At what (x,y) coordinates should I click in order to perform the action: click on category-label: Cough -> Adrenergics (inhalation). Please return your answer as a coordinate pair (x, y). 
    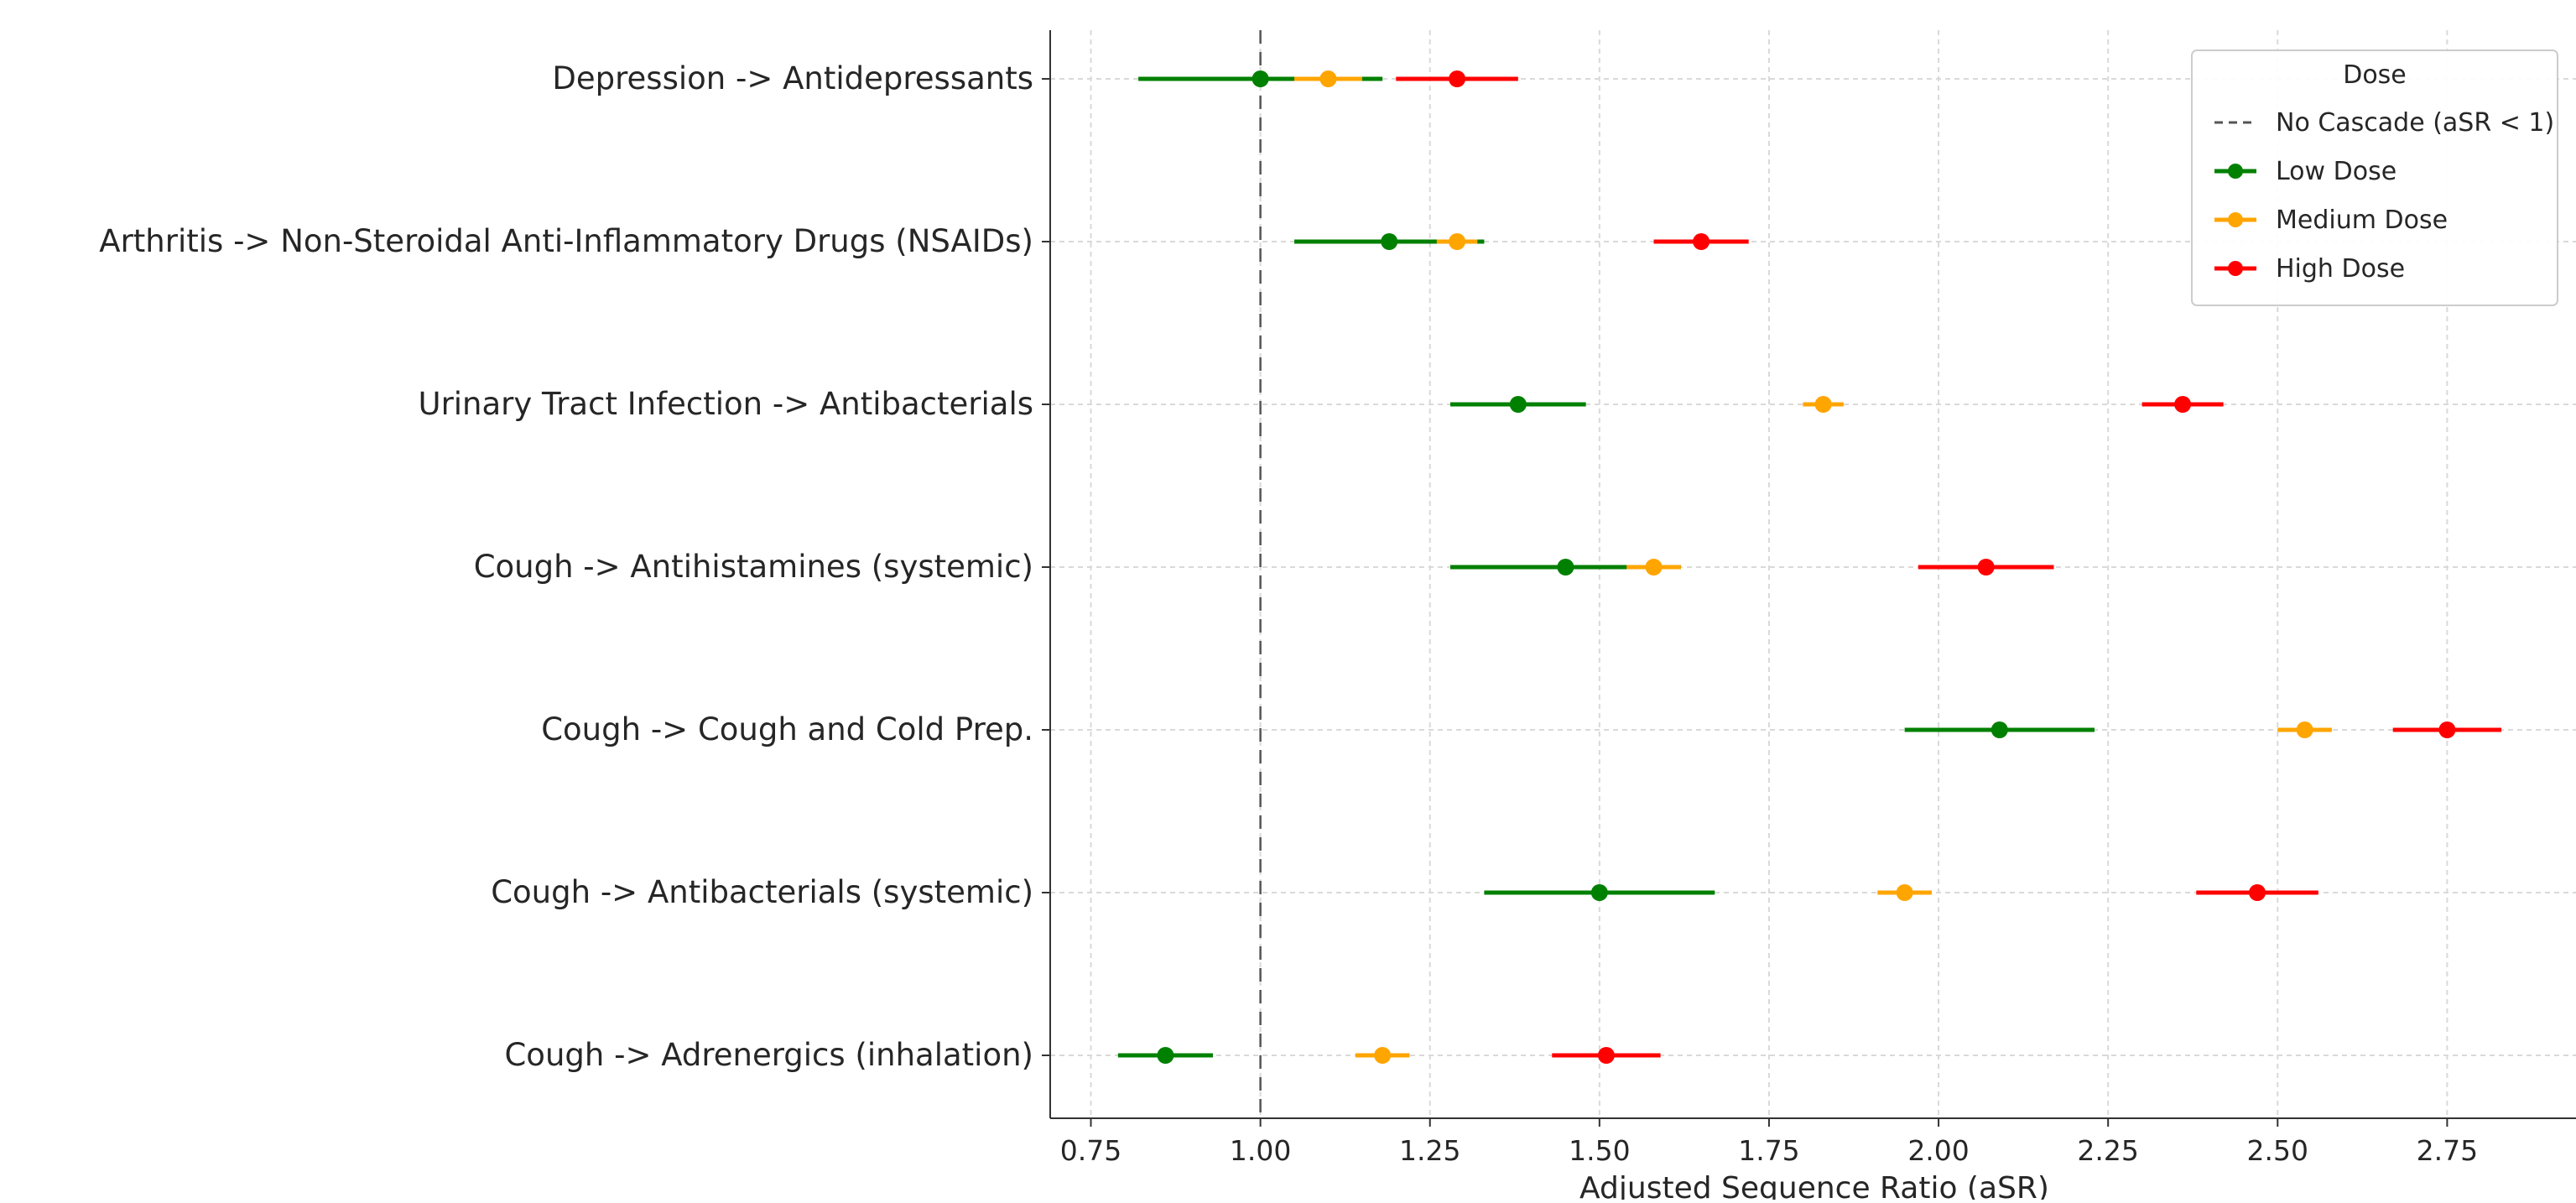
    Looking at the image, I should click on (768, 1055).